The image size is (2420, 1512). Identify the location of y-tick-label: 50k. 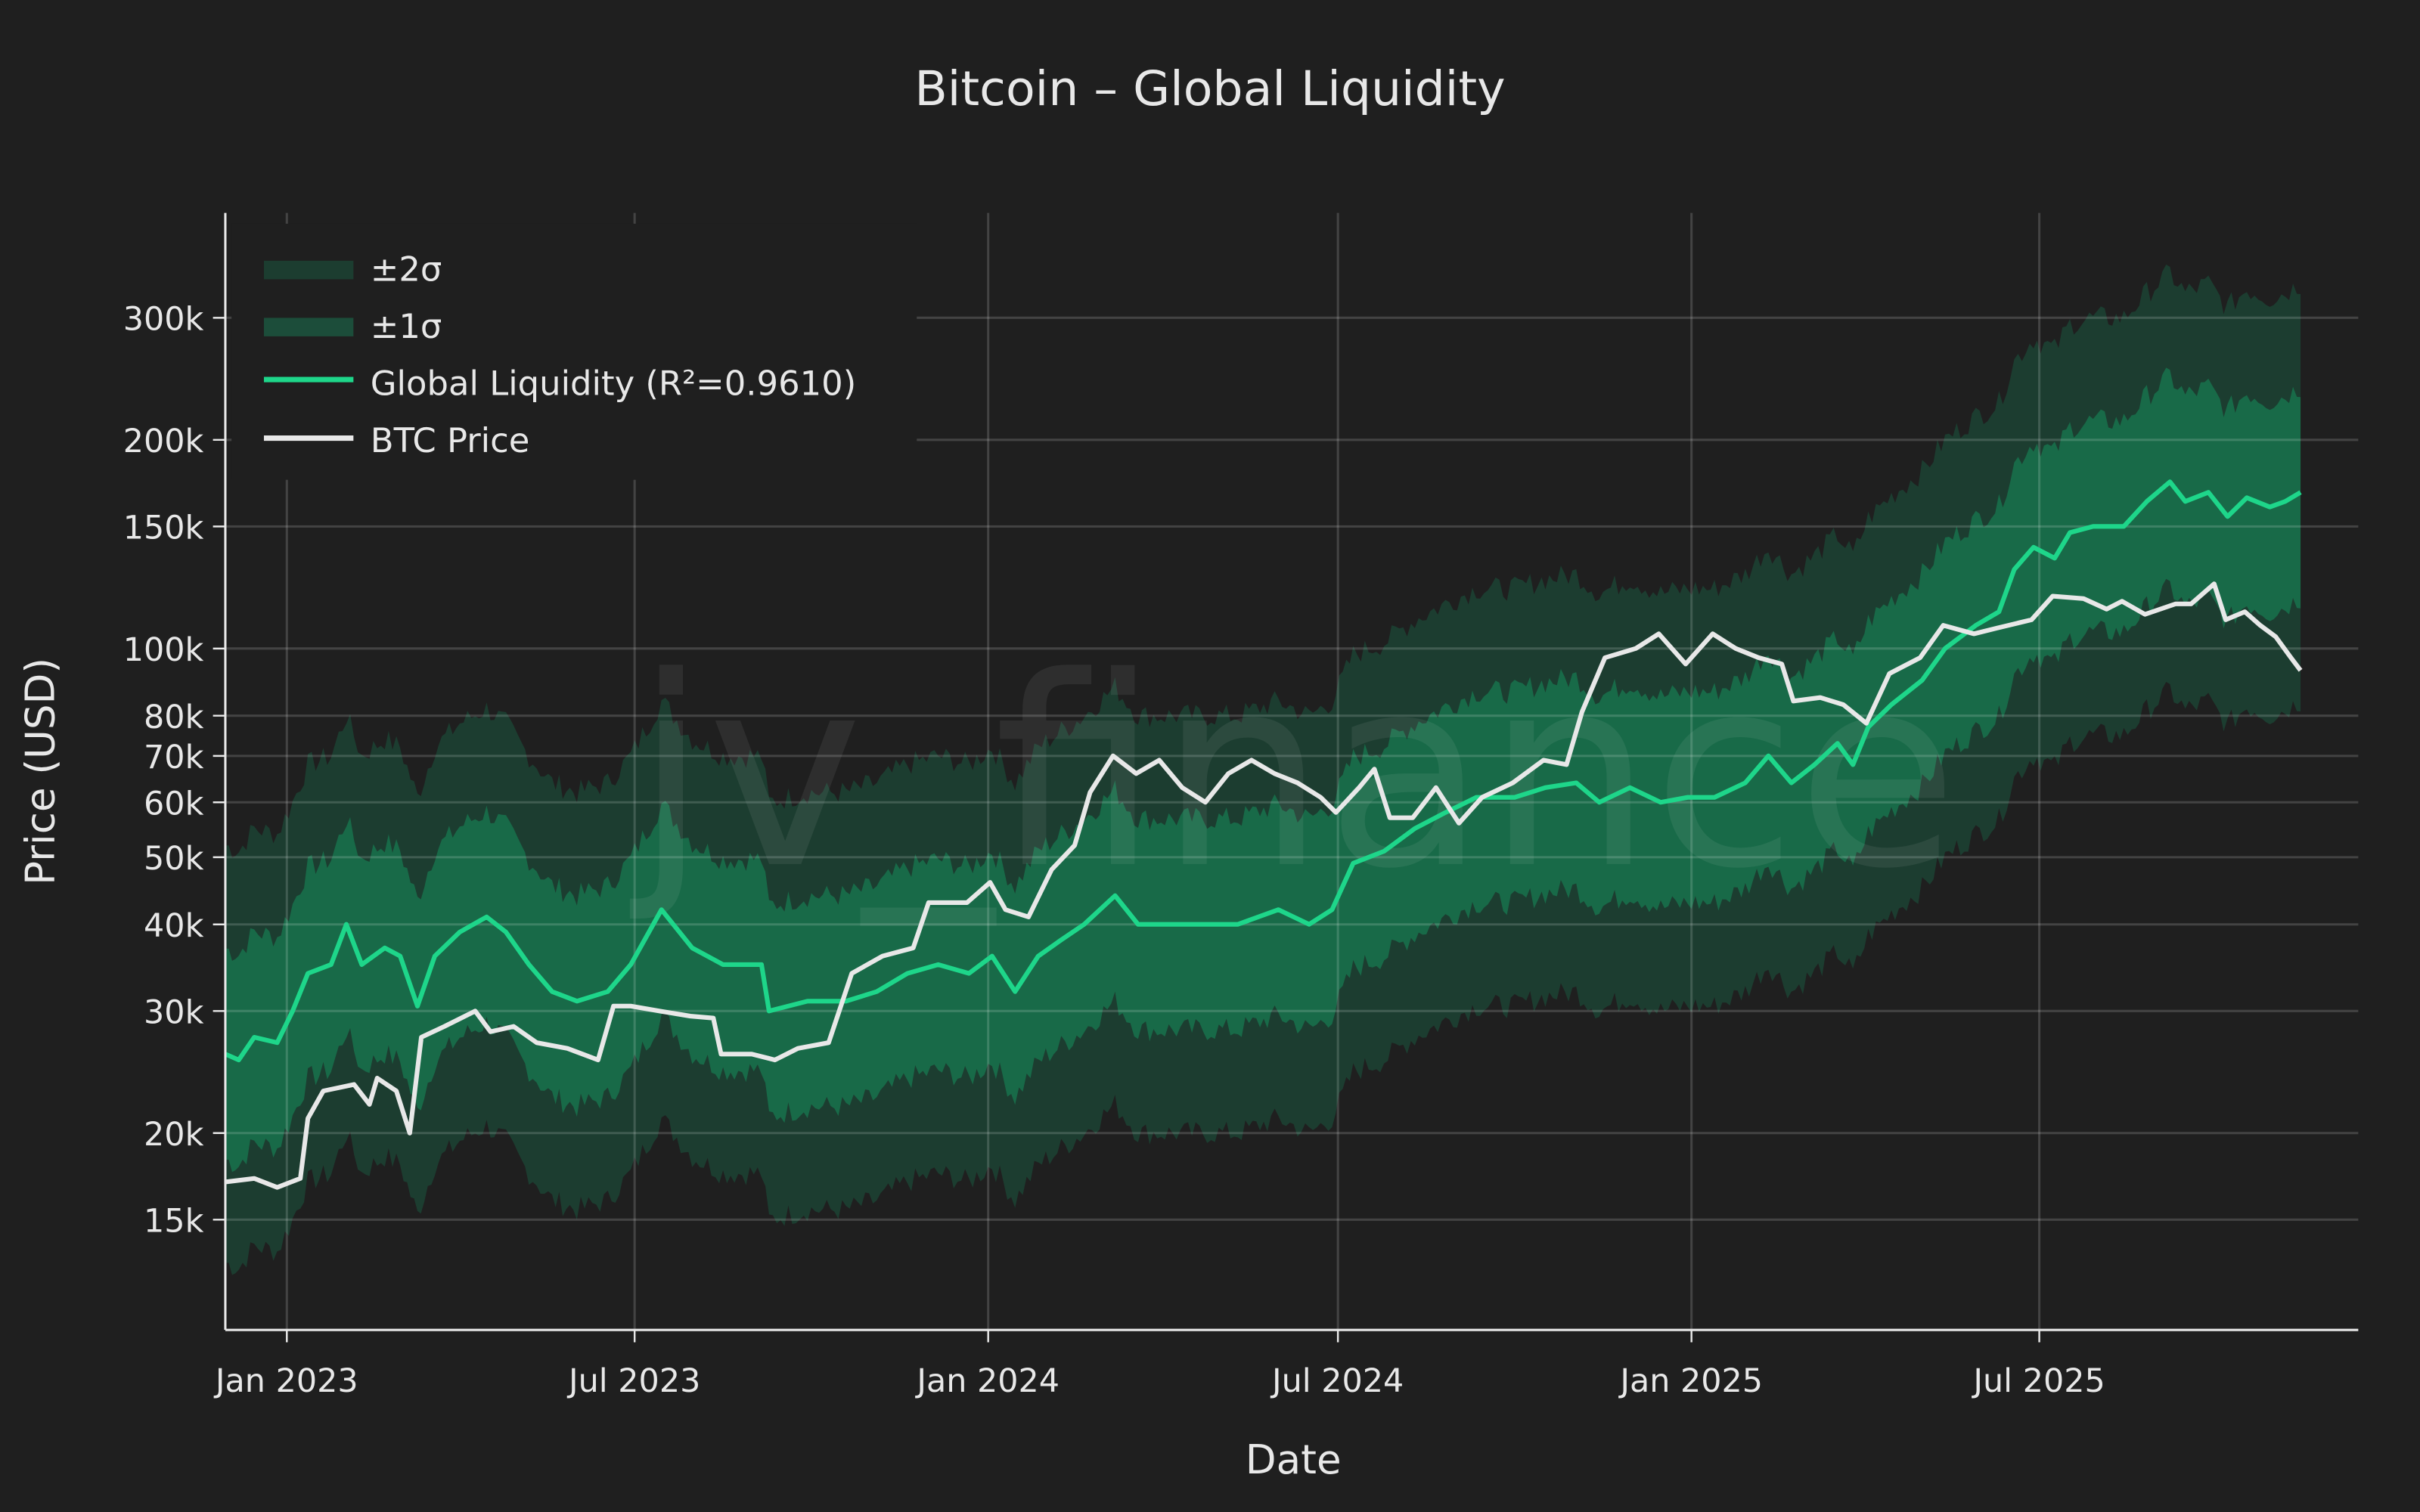
(174, 859).